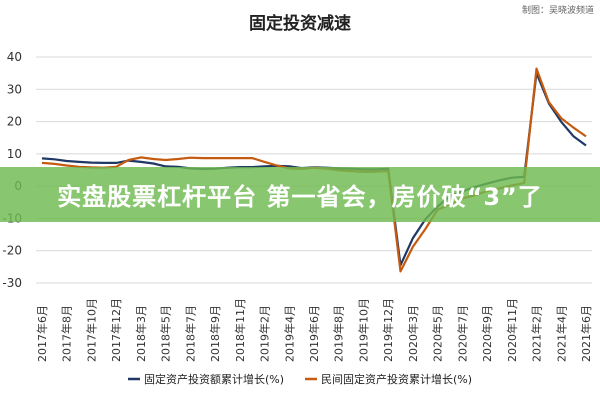 The width and height of the screenshot is (600, 400). Describe the element at coordinates (586, 333) in the screenshot. I see `x-tick-label: 2021年6月` at that location.